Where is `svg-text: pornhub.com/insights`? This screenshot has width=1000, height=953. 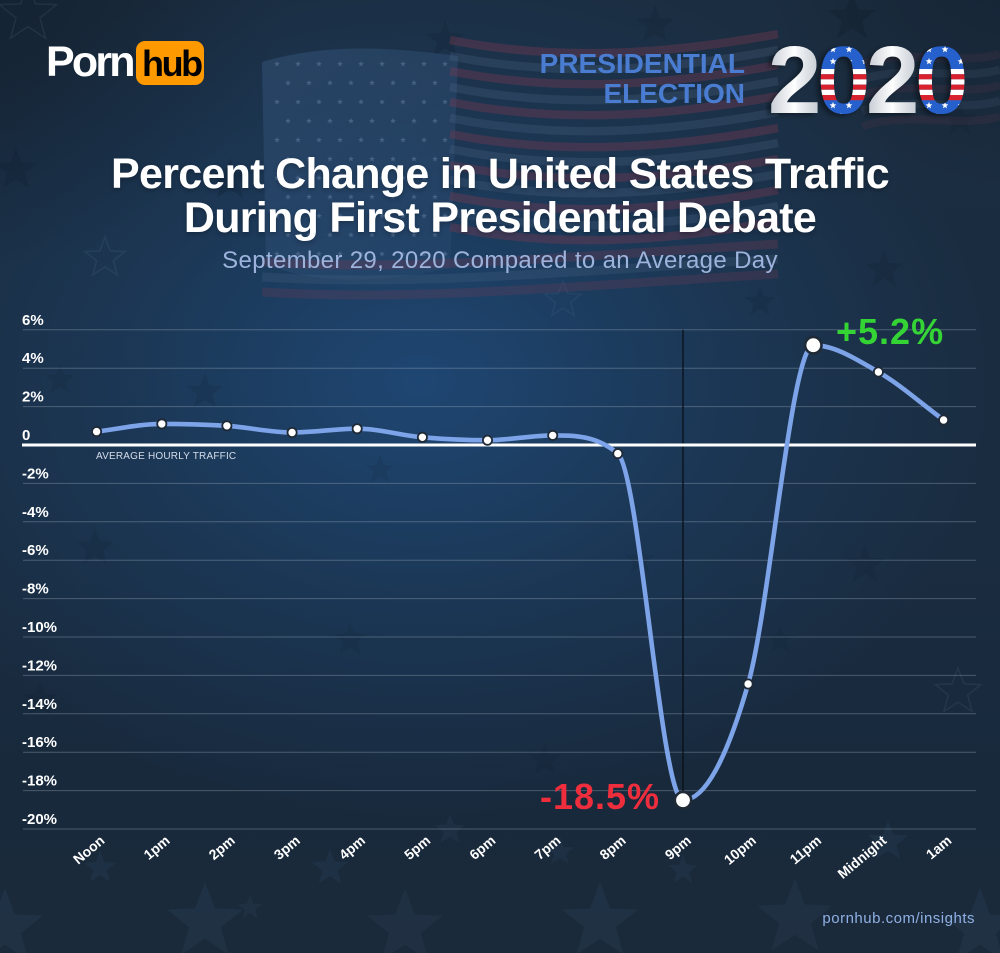
svg-text: pornhub.com/insights is located at coordinates (898, 918).